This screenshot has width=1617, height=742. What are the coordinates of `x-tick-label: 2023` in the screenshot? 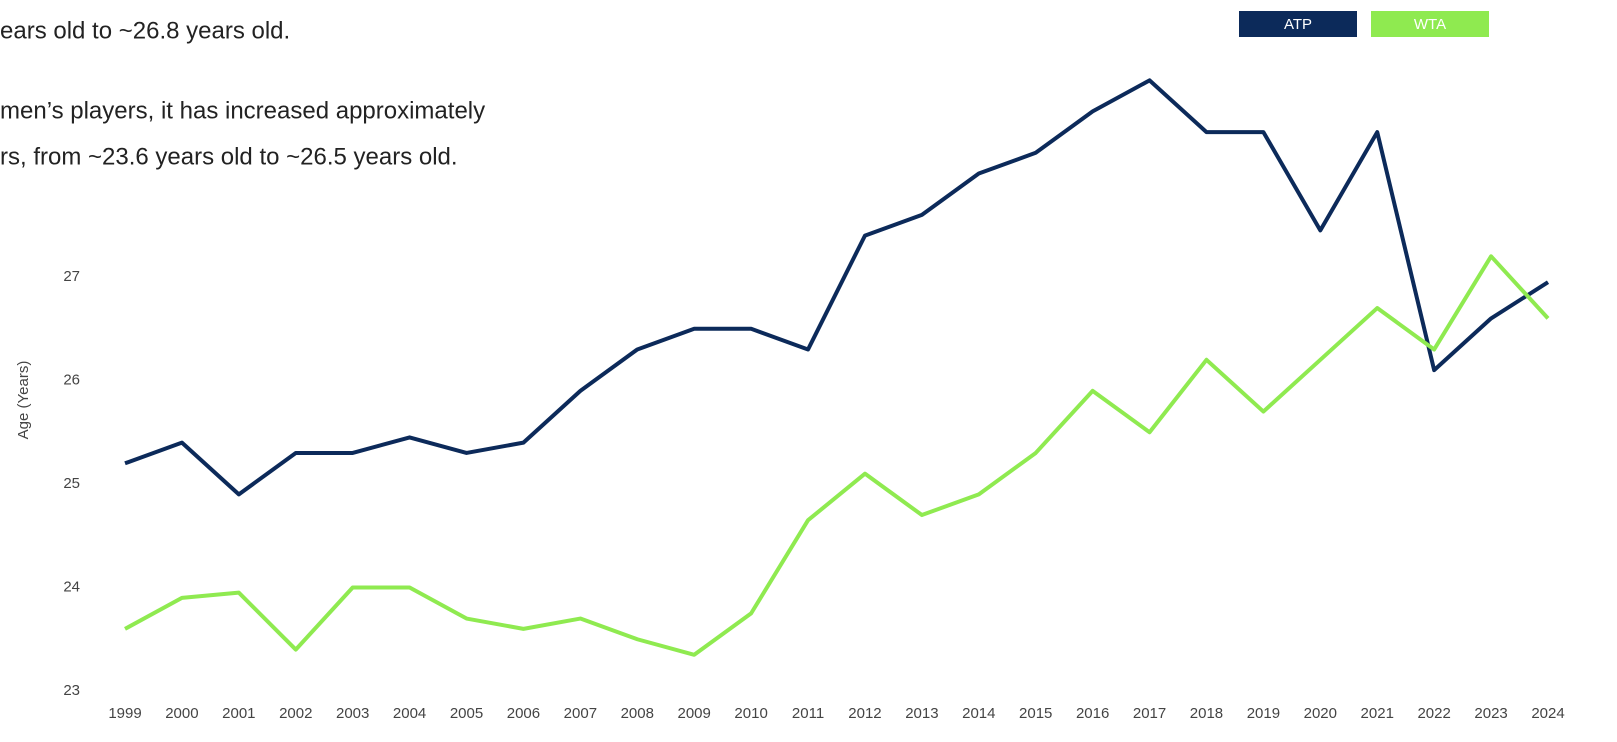 It's located at (1490, 713).